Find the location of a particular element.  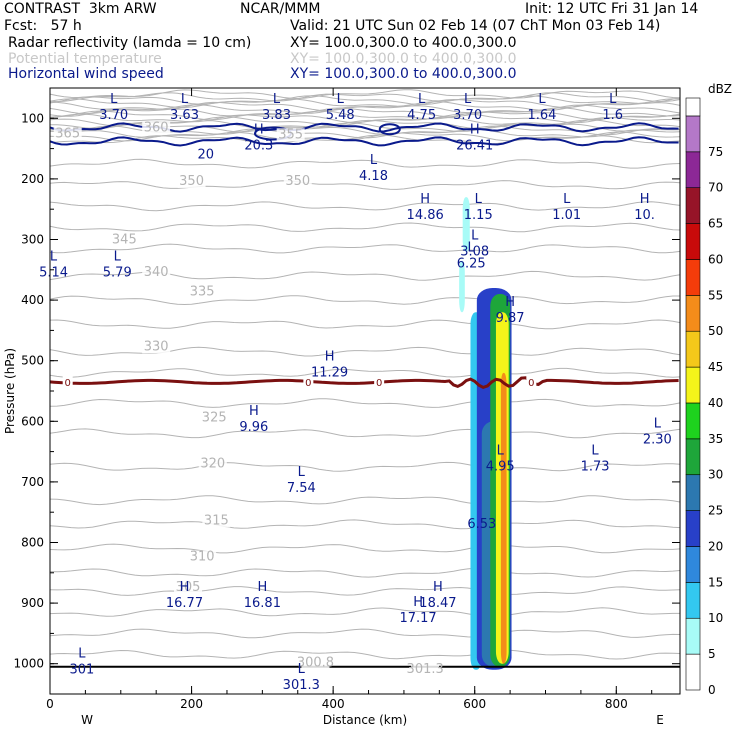

field-reflectivity: Radar reflectivity (lamda = 10 cm) is located at coordinates (130, 43).